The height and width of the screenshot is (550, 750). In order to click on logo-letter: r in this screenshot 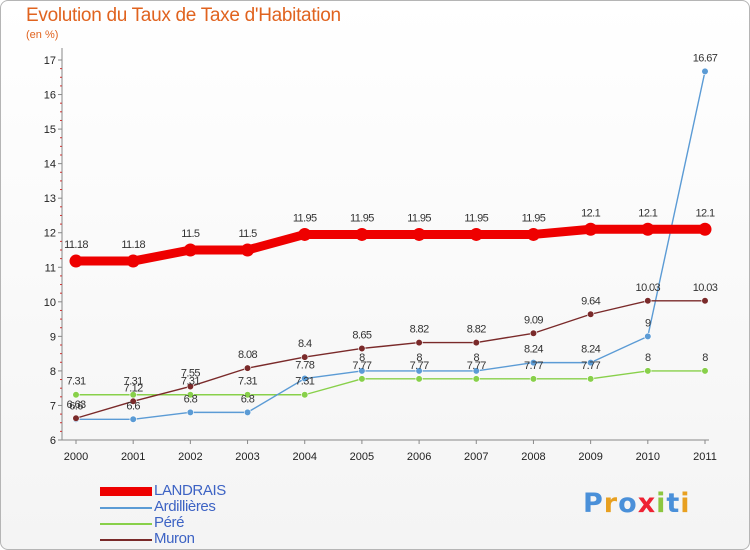, I will do `click(611, 503)`.